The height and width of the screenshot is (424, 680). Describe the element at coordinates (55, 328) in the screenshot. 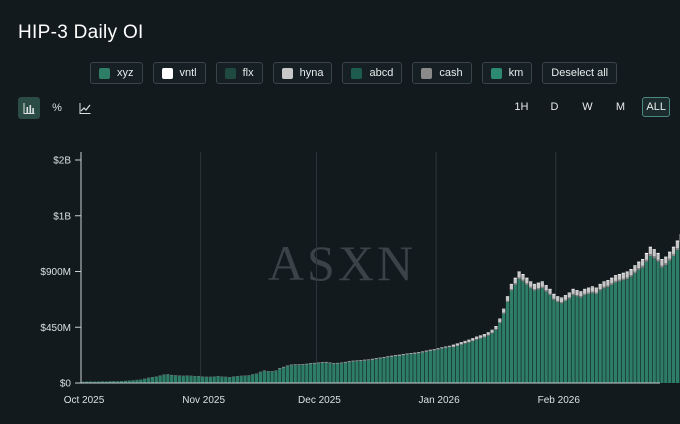

I see `y-tick-label: $450M` at that location.